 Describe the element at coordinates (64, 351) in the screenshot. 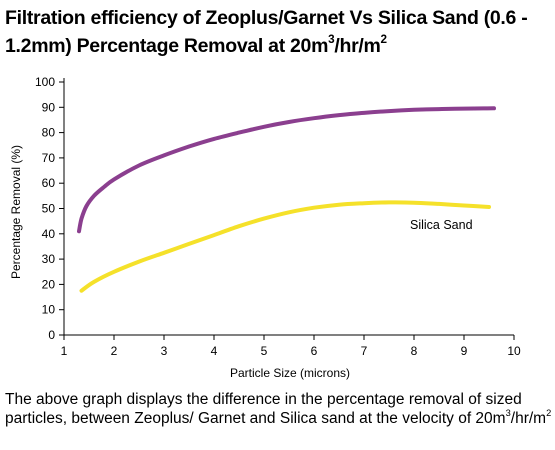

I see `x-tick-label: 1` at that location.